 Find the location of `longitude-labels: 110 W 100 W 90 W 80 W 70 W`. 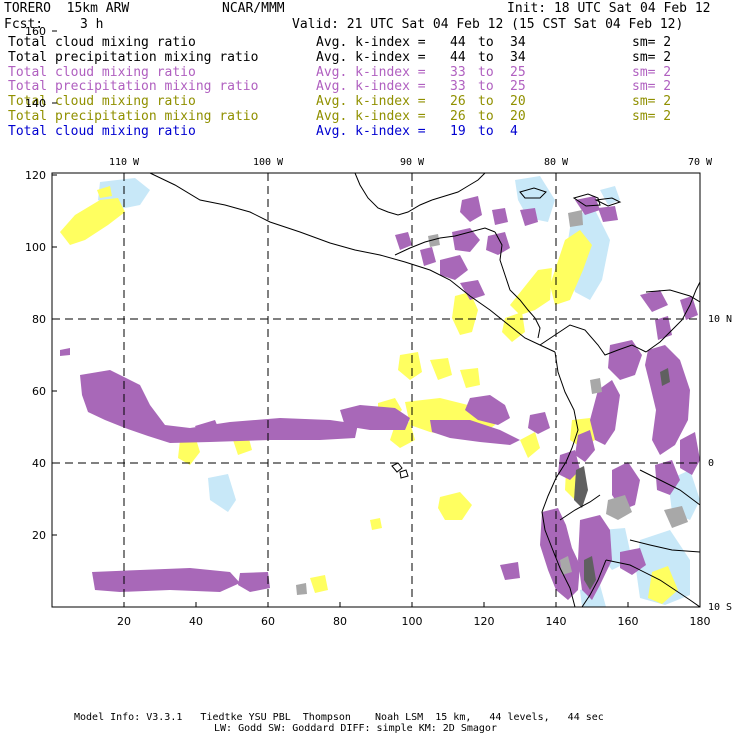

longitude-labels: 110 W 100 W 90 W 80 W 70 W is located at coordinates (411, 162).